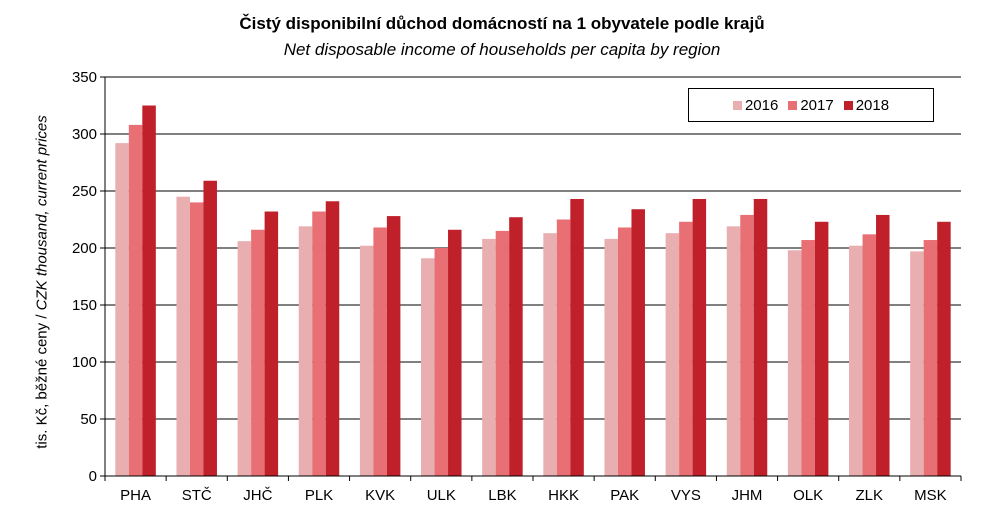  What do you see at coordinates (761, 105) in the screenshot?
I see `legend-label-2016: 2016` at bounding box center [761, 105].